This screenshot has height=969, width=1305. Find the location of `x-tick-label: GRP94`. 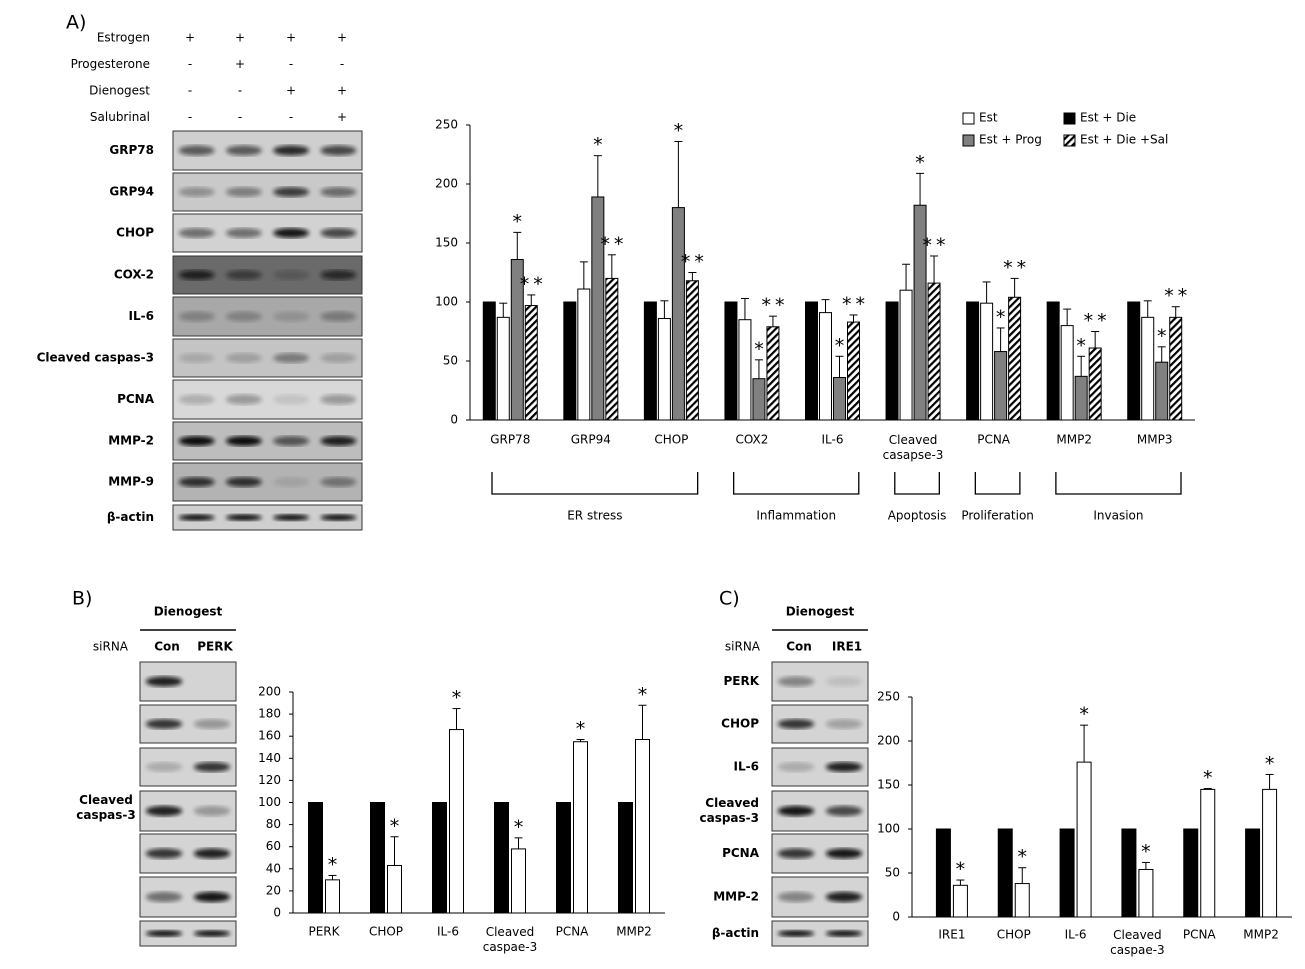

x-tick-label: GRP94 is located at coordinates (591, 440).